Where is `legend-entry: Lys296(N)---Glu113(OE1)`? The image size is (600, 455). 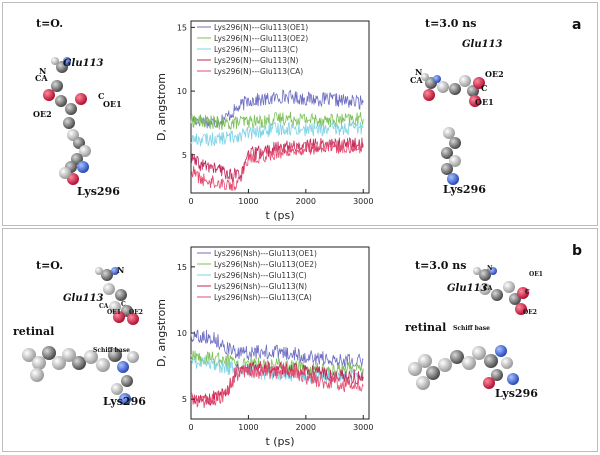 legend-entry: Lys296(N)---Glu113(OE1) is located at coordinates (261, 27).